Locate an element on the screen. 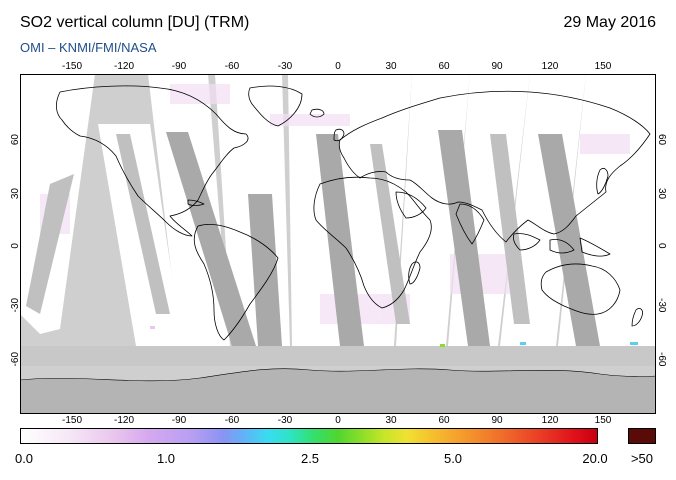 The width and height of the screenshot is (676, 480). lon-label-bottom: -120 is located at coordinates (124, 420).